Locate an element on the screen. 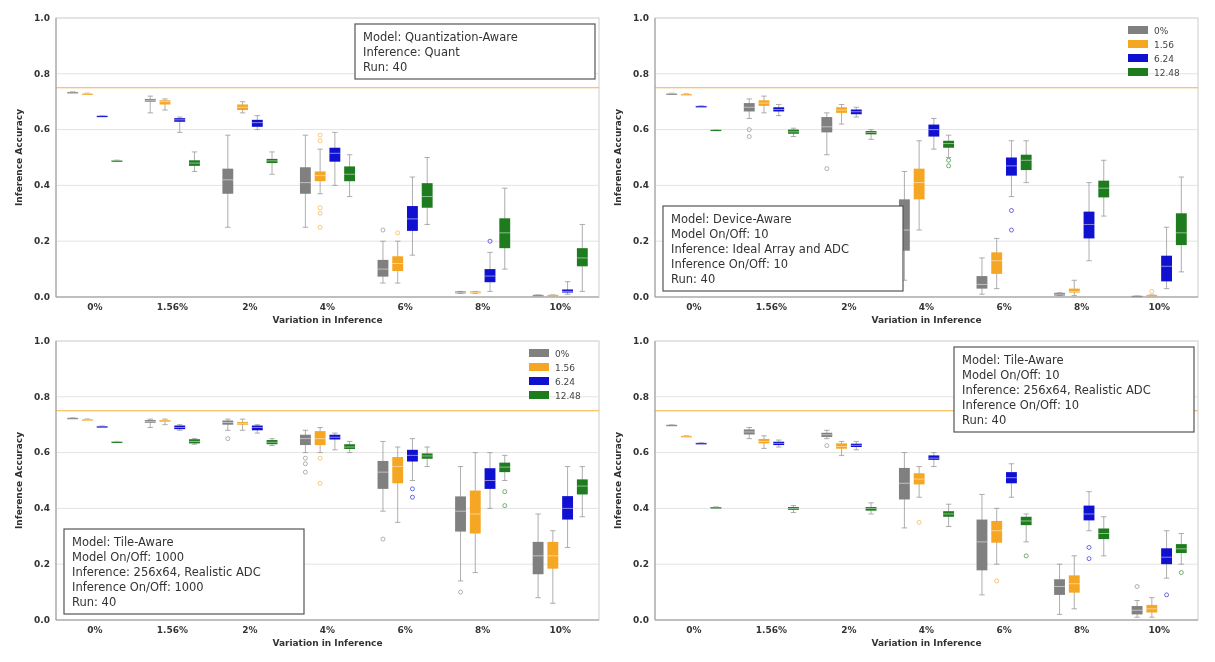 This screenshot has width=1215, height=662. annotation: Model: Device-Aware is located at coordinates (731, 219).